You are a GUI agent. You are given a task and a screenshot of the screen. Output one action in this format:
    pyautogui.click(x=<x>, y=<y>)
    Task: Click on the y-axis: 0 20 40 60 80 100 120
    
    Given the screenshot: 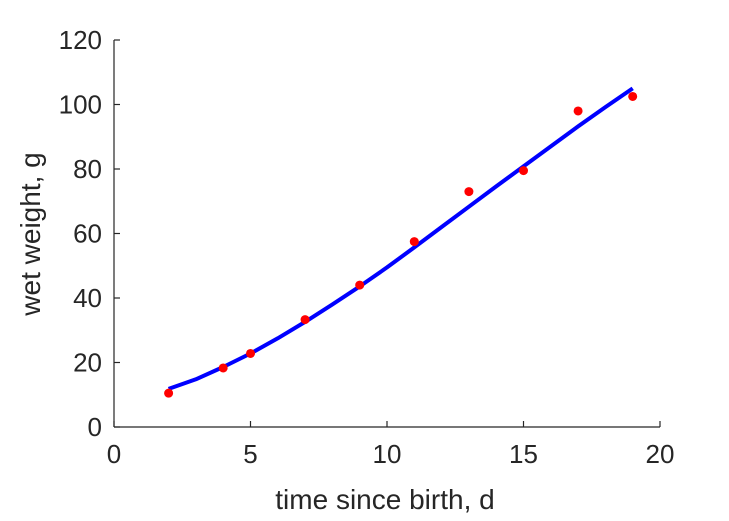 What is the action you would take?
    pyautogui.click(x=89, y=233)
    